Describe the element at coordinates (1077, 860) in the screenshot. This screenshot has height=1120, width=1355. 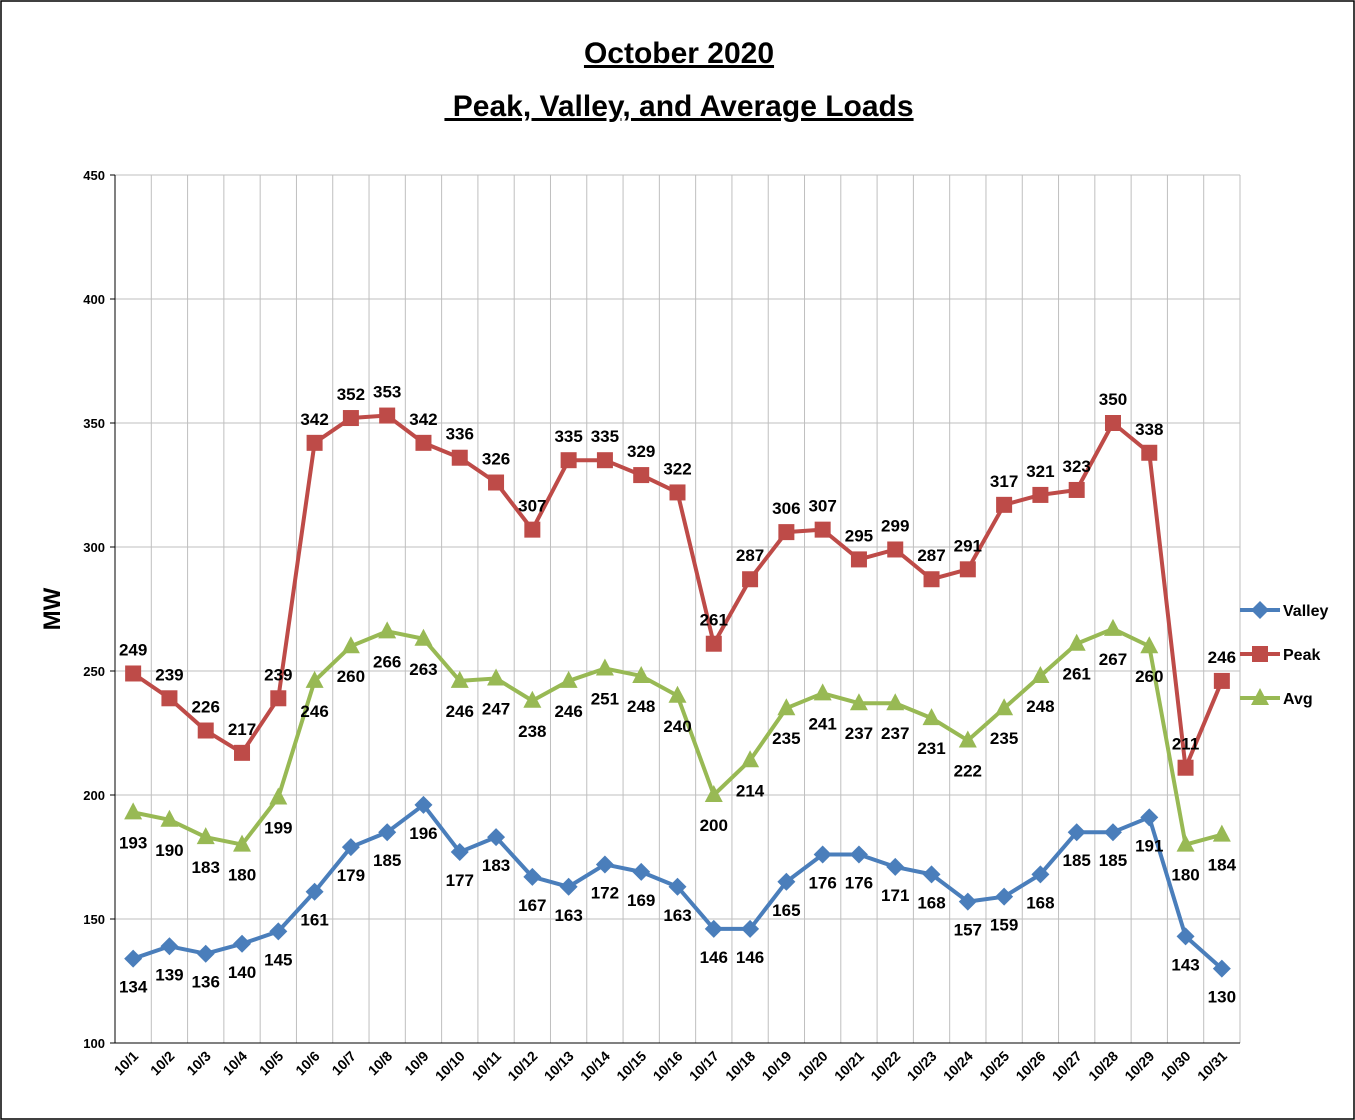
I see `data-label: 185` at that location.